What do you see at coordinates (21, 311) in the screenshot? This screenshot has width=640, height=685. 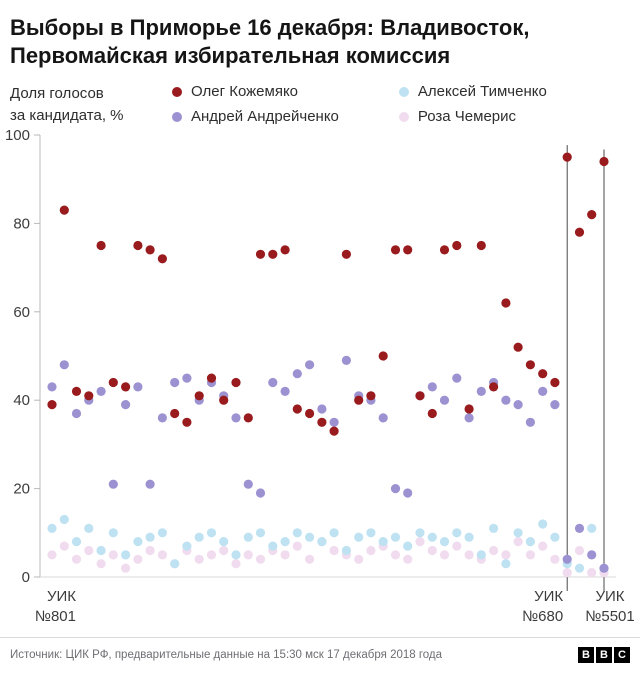 I see `y-tick-label: 60` at bounding box center [21, 311].